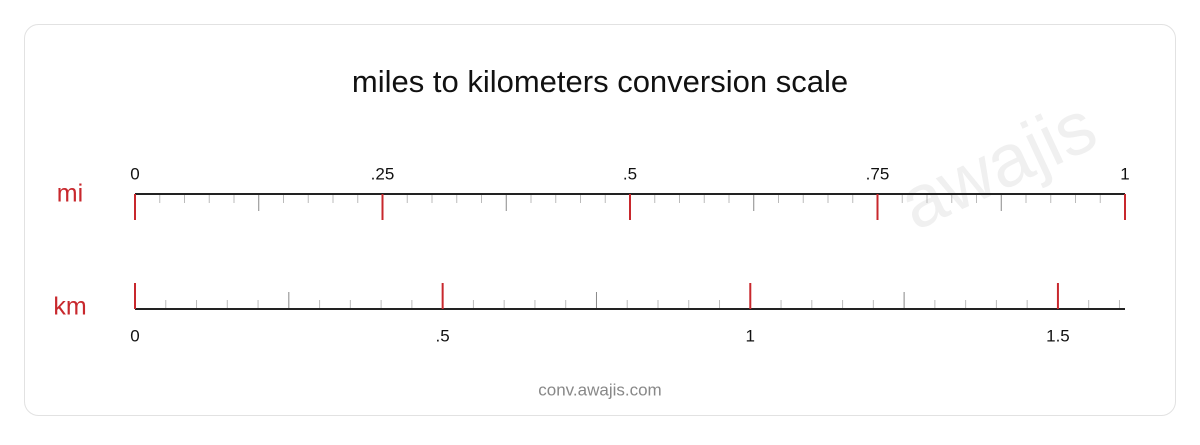  I want to click on title: miles to kilometers conversion scale, so click(600, 81).